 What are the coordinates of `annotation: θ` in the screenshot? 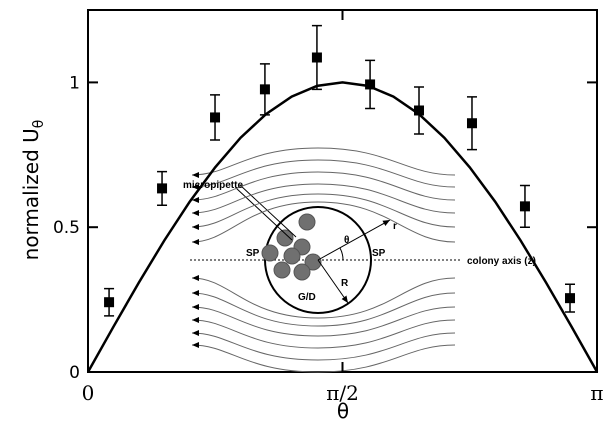 It's located at (346, 240).